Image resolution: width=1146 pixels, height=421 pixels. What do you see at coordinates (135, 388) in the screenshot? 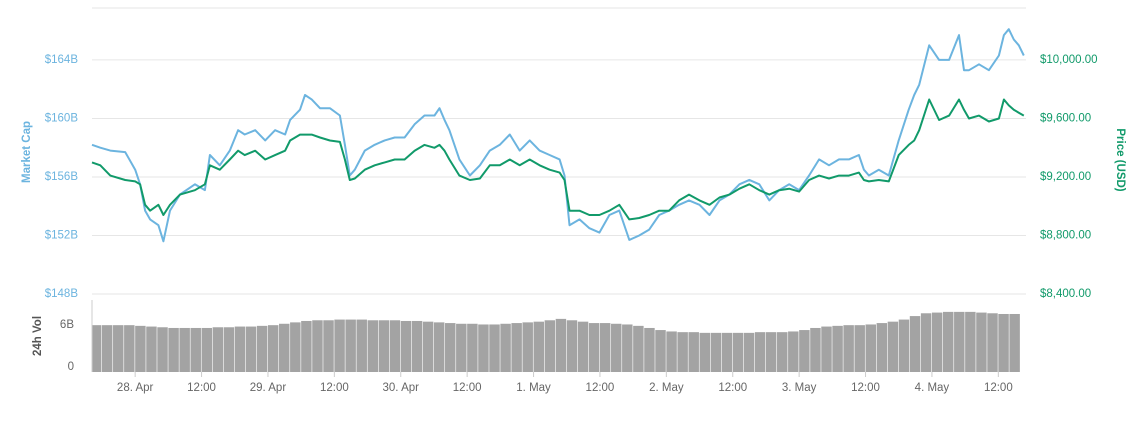
I see `x-tick-label: 28. Apr` at bounding box center [135, 388].